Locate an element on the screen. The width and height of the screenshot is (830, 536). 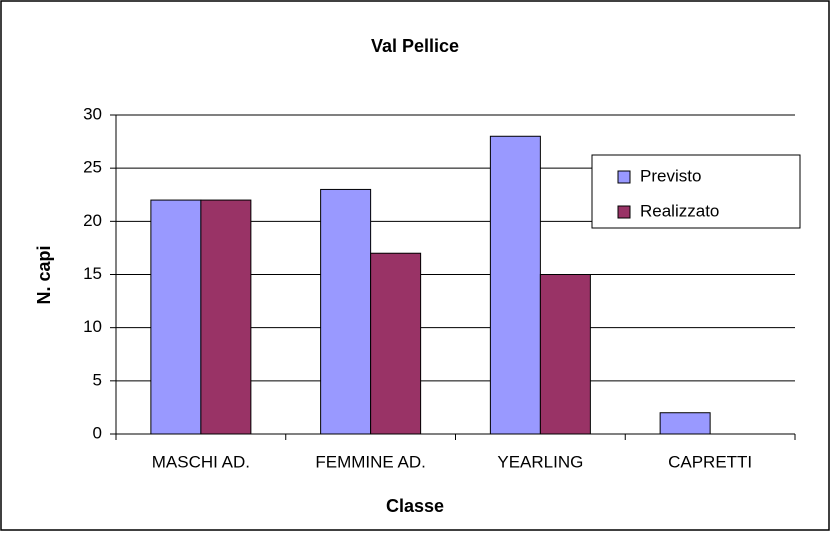
x-tick-label: YEARLING is located at coordinates (540, 461).